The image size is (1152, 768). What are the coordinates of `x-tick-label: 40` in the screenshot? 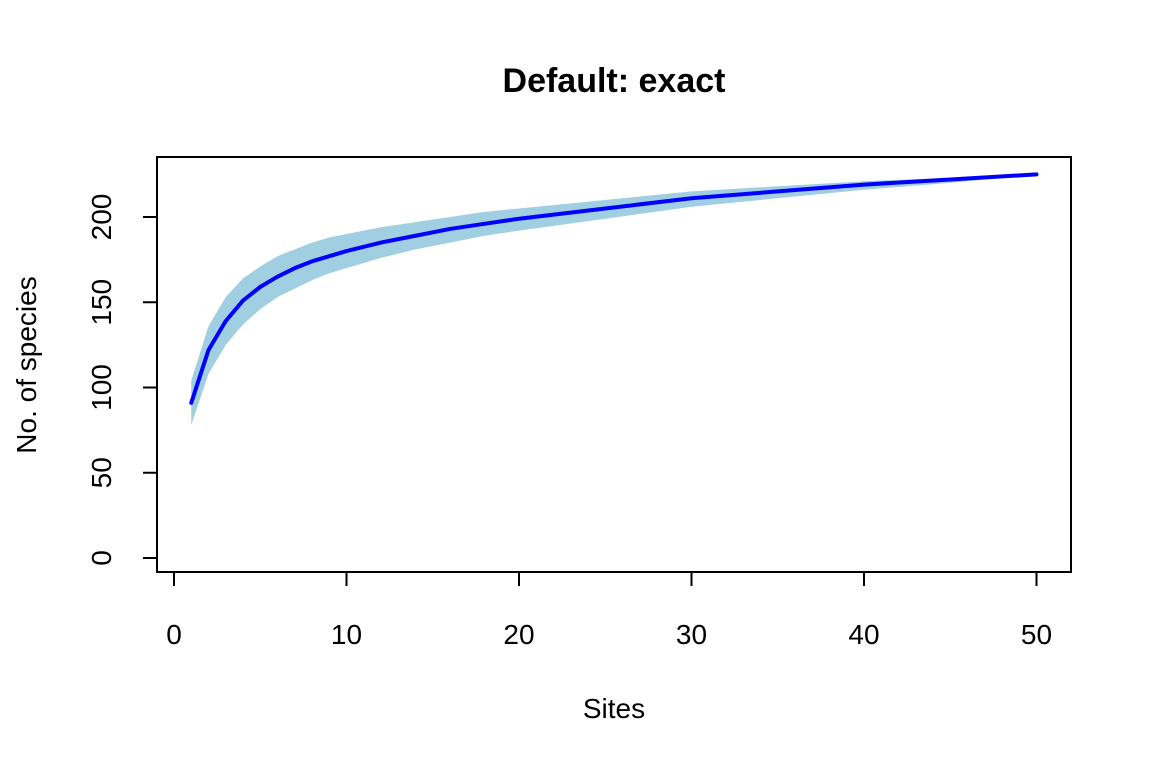 It's located at (863, 634).